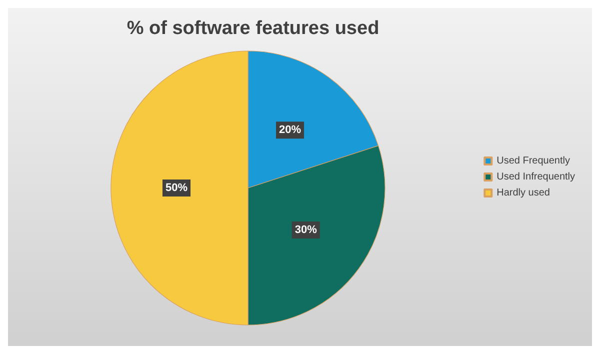 This screenshot has height=354, width=600. What do you see at coordinates (290, 130) in the screenshot?
I see `data-label: 20%` at bounding box center [290, 130].